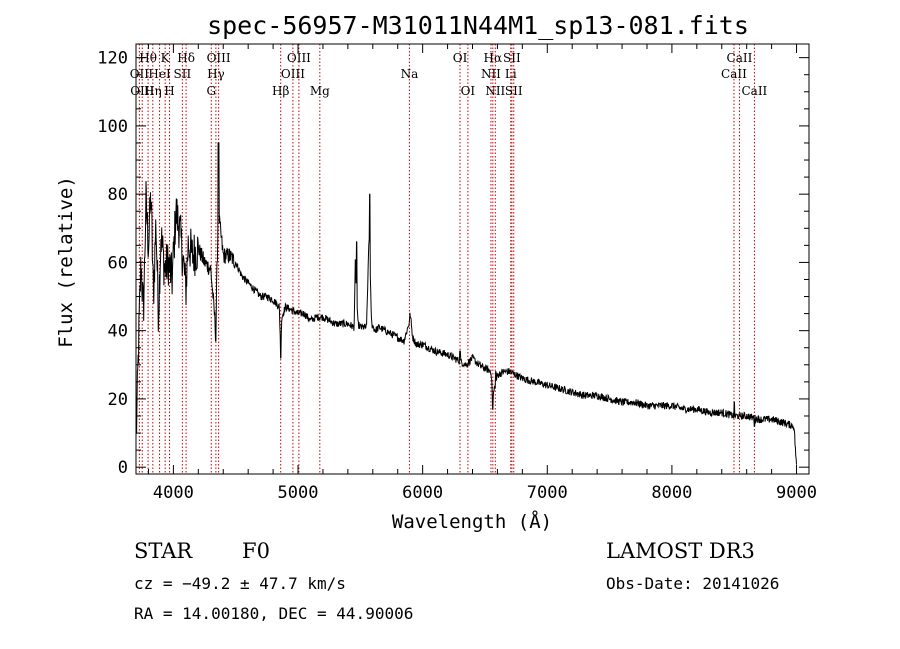 The image size is (900, 649). Describe the element at coordinates (671, 493) in the screenshot. I see `x-tick-label: 8000` at that location.